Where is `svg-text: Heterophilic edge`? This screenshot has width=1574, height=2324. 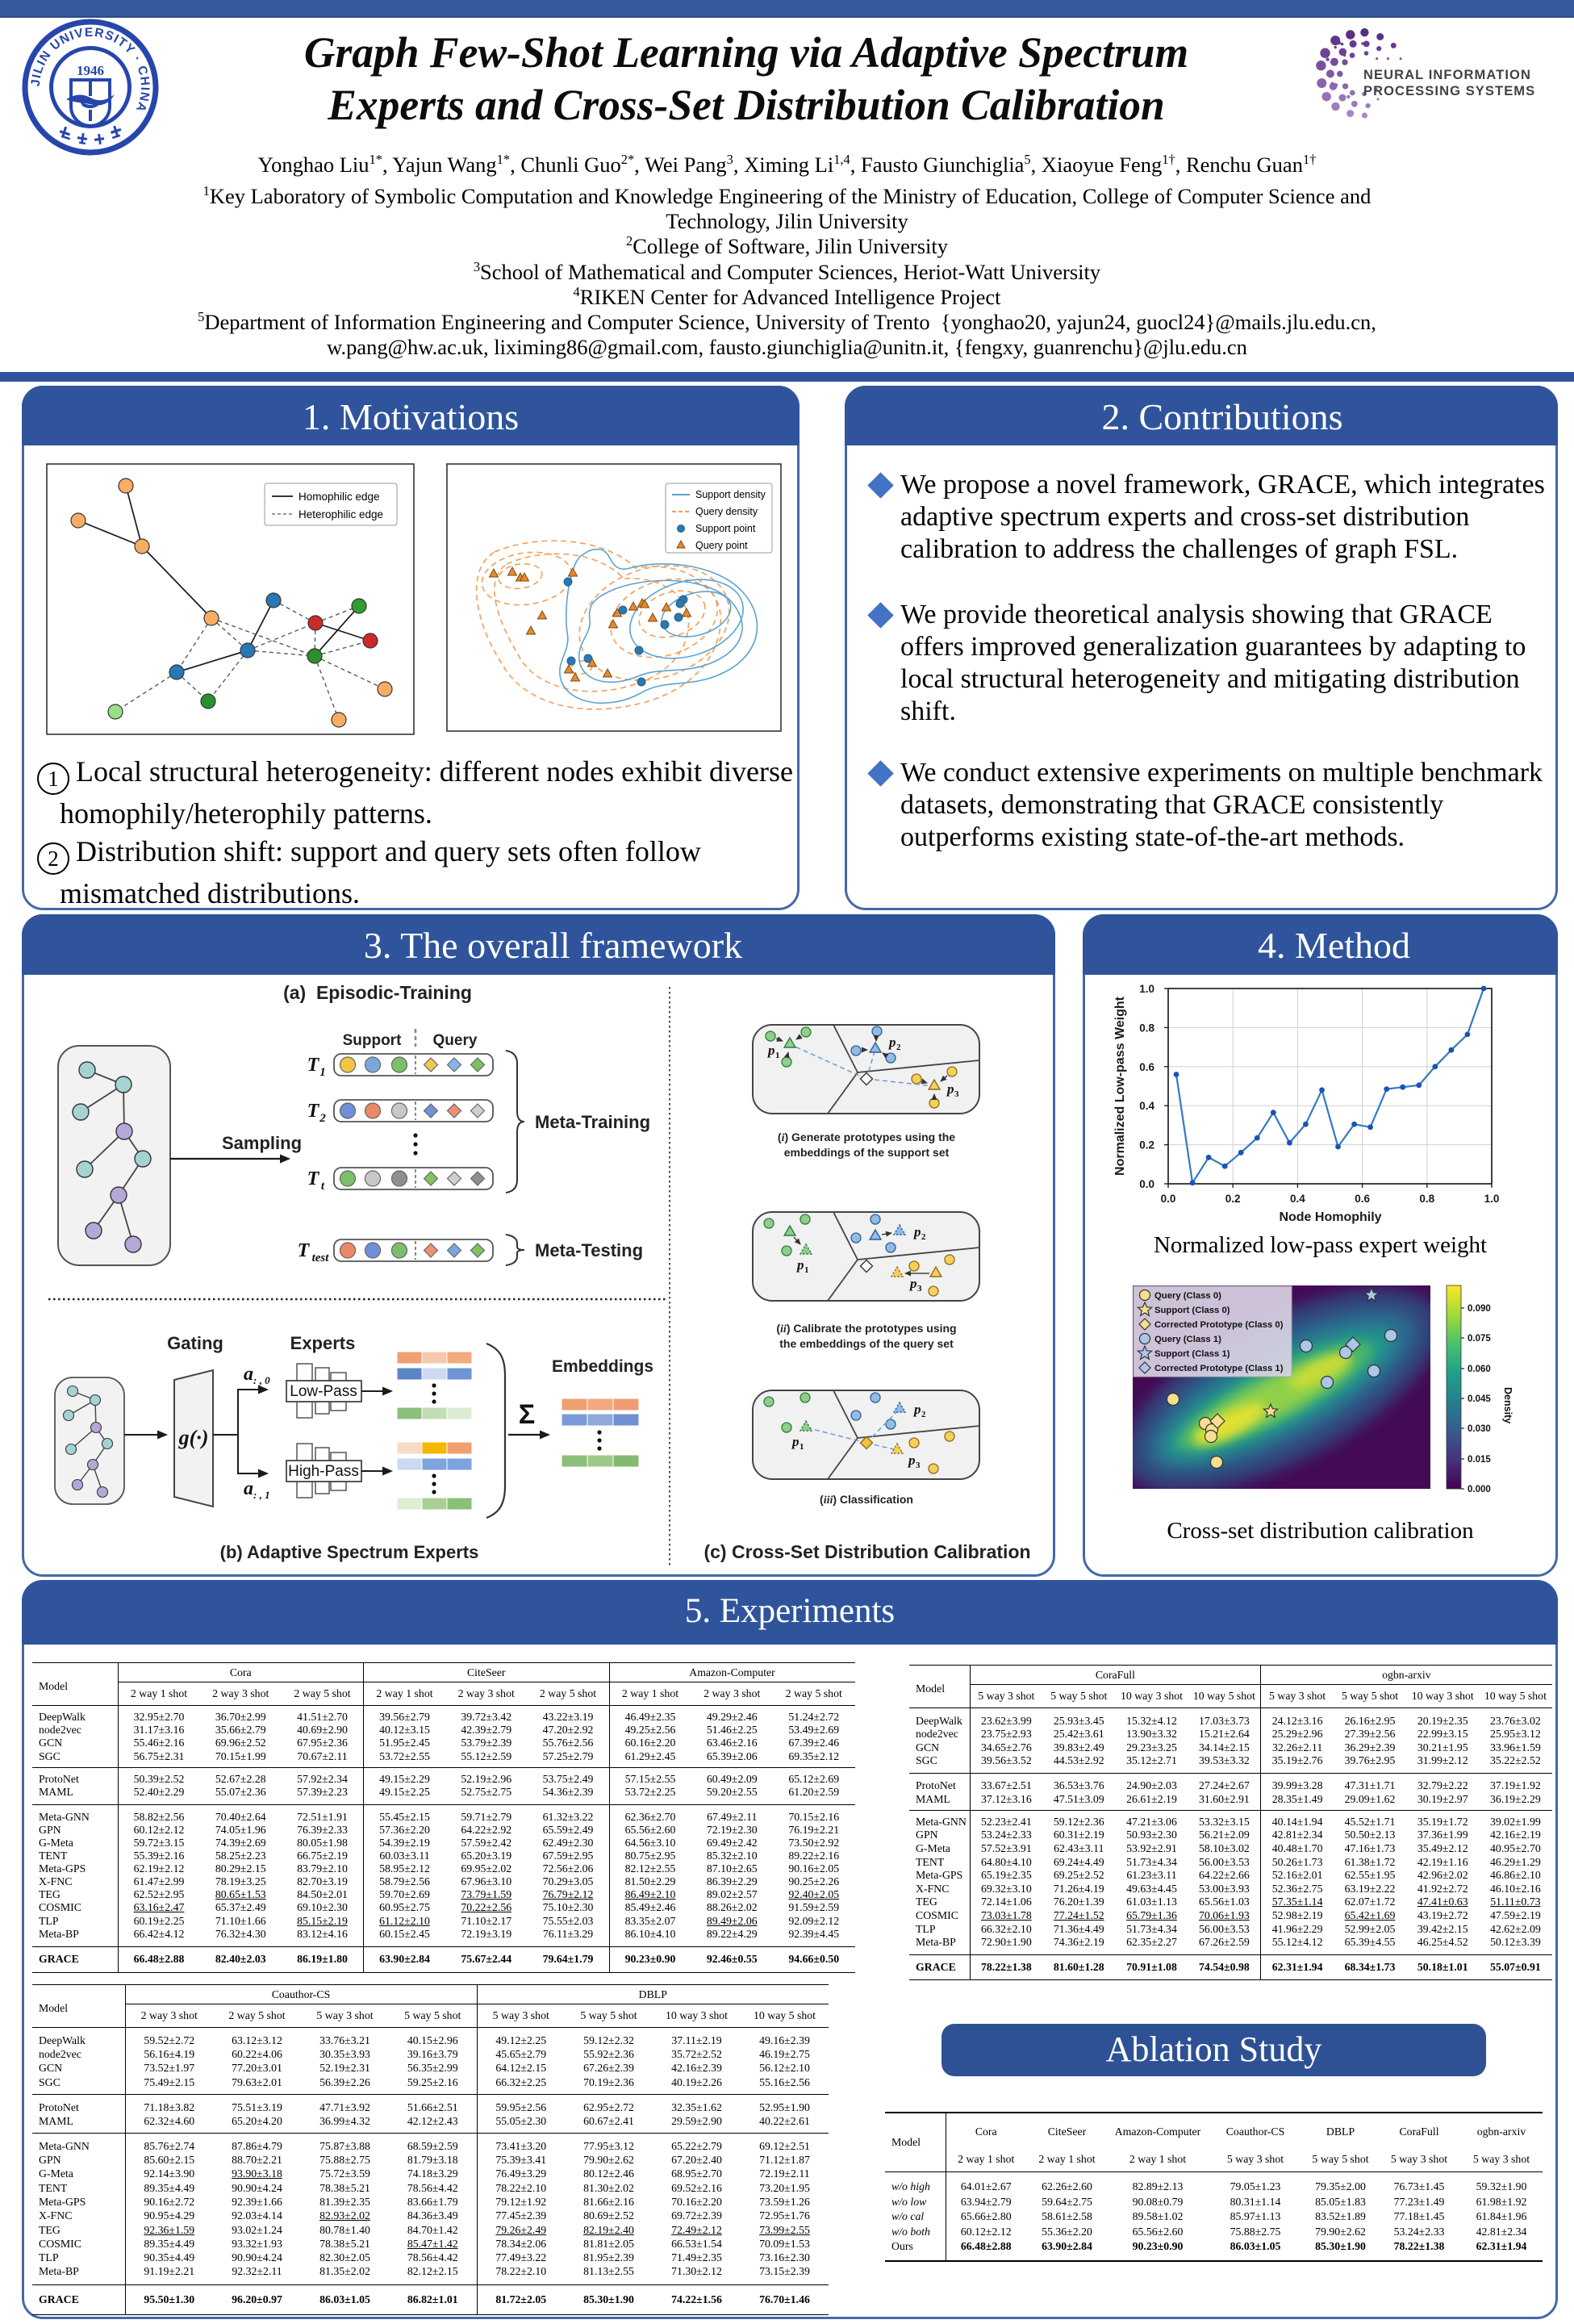 svg-text: Heterophilic edge is located at coordinates (341, 514).